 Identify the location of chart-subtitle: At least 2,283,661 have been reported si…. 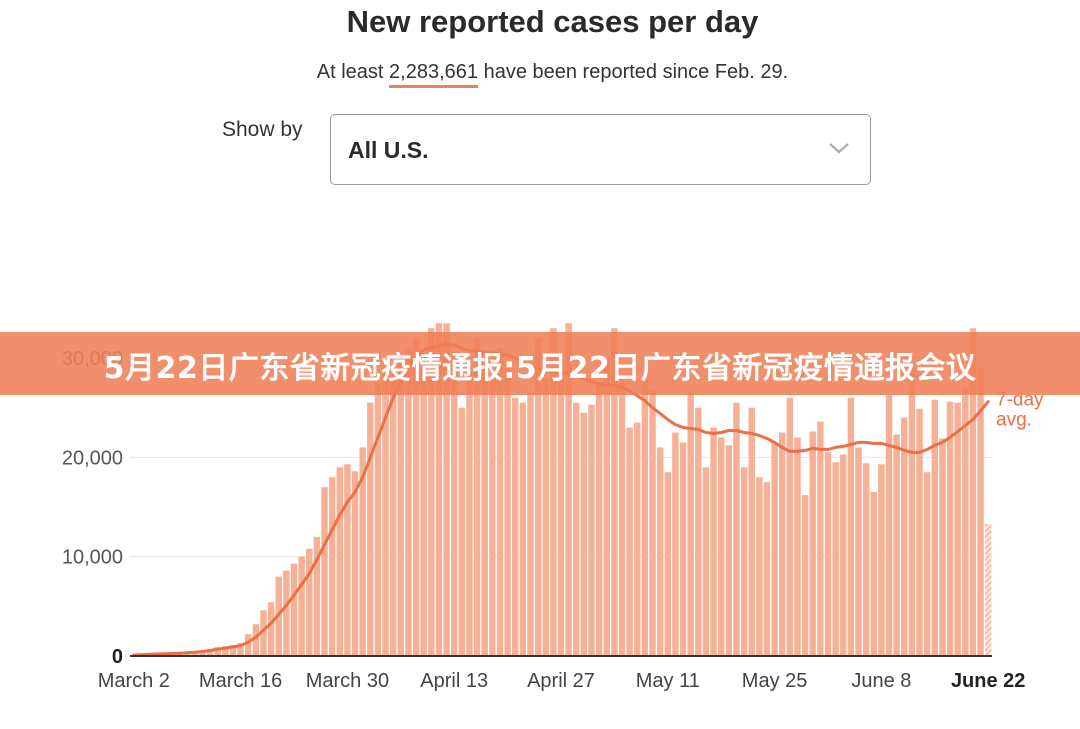
(540, 74).